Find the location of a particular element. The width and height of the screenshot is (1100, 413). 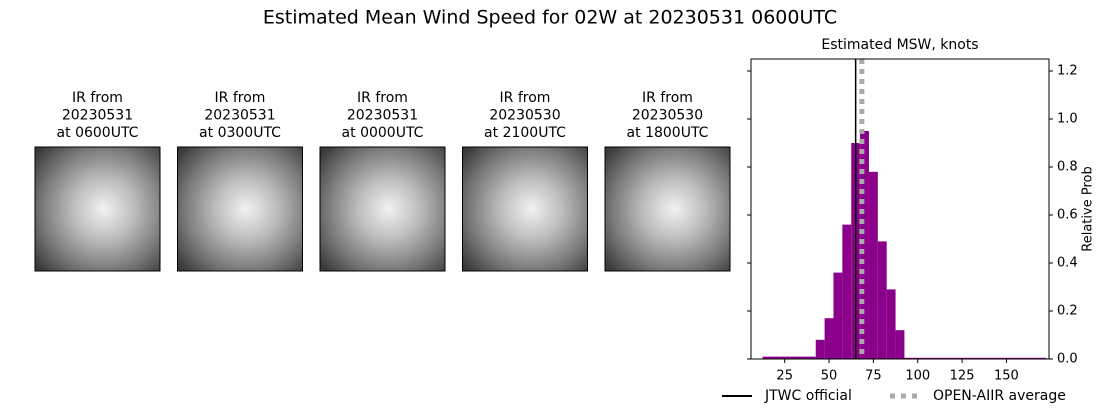

x-tick-label: 75 is located at coordinates (873, 376).